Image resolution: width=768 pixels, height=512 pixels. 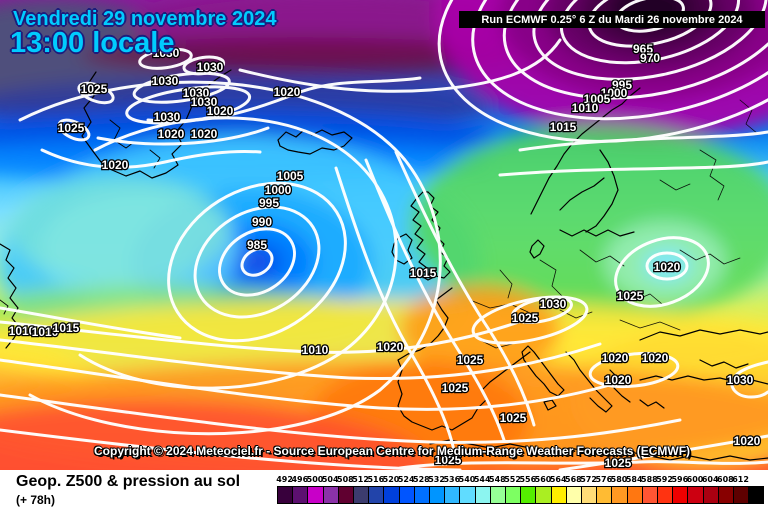 What do you see at coordinates (649, 479) in the screenshot?
I see `legend-value: 588` at bounding box center [649, 479].